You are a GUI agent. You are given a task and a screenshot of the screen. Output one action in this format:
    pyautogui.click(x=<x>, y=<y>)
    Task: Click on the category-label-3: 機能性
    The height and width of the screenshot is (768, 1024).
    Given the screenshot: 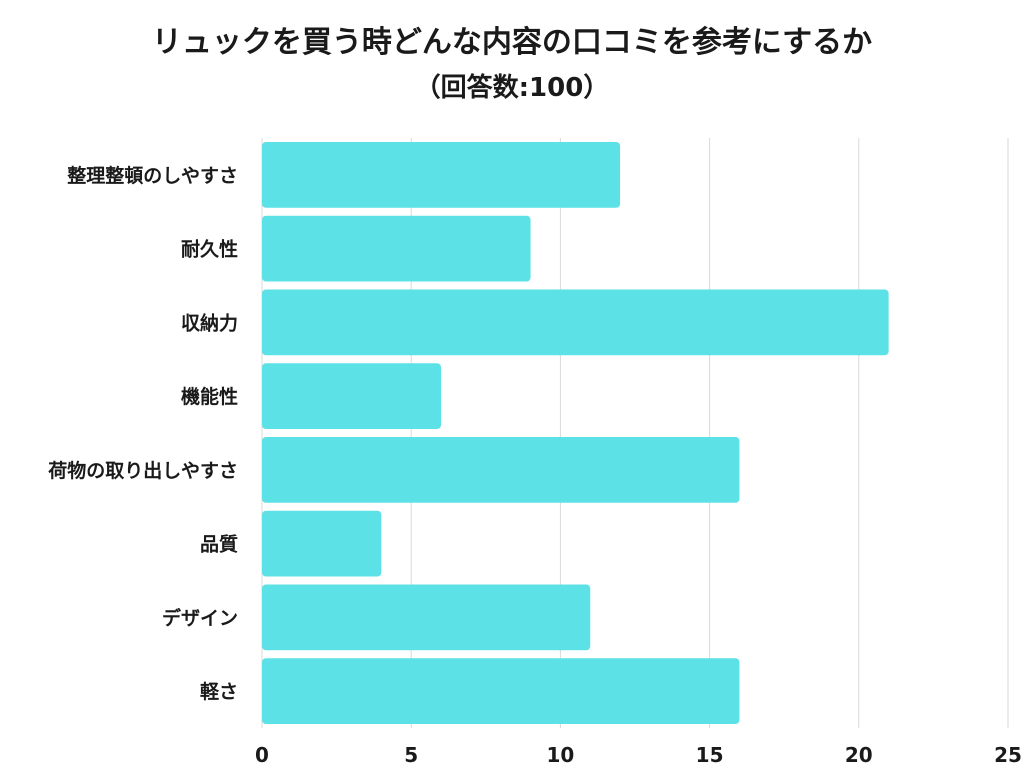 What is the action you would take?
    pyautogui.click(x=209, y=396)
    